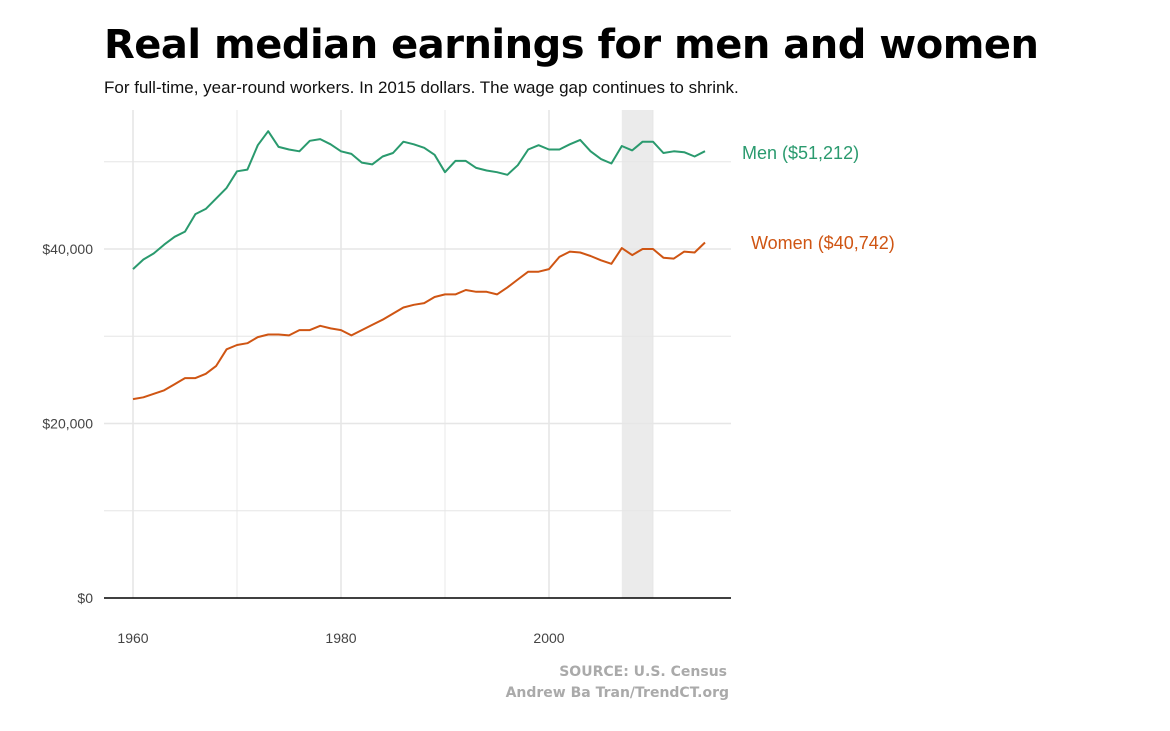 This screenshot has width=1170, height=731. What do you see at coordinates (67, 249) in the screenshot?
I see `y-tick-label: $40,000` at bounding box center [67, 249].